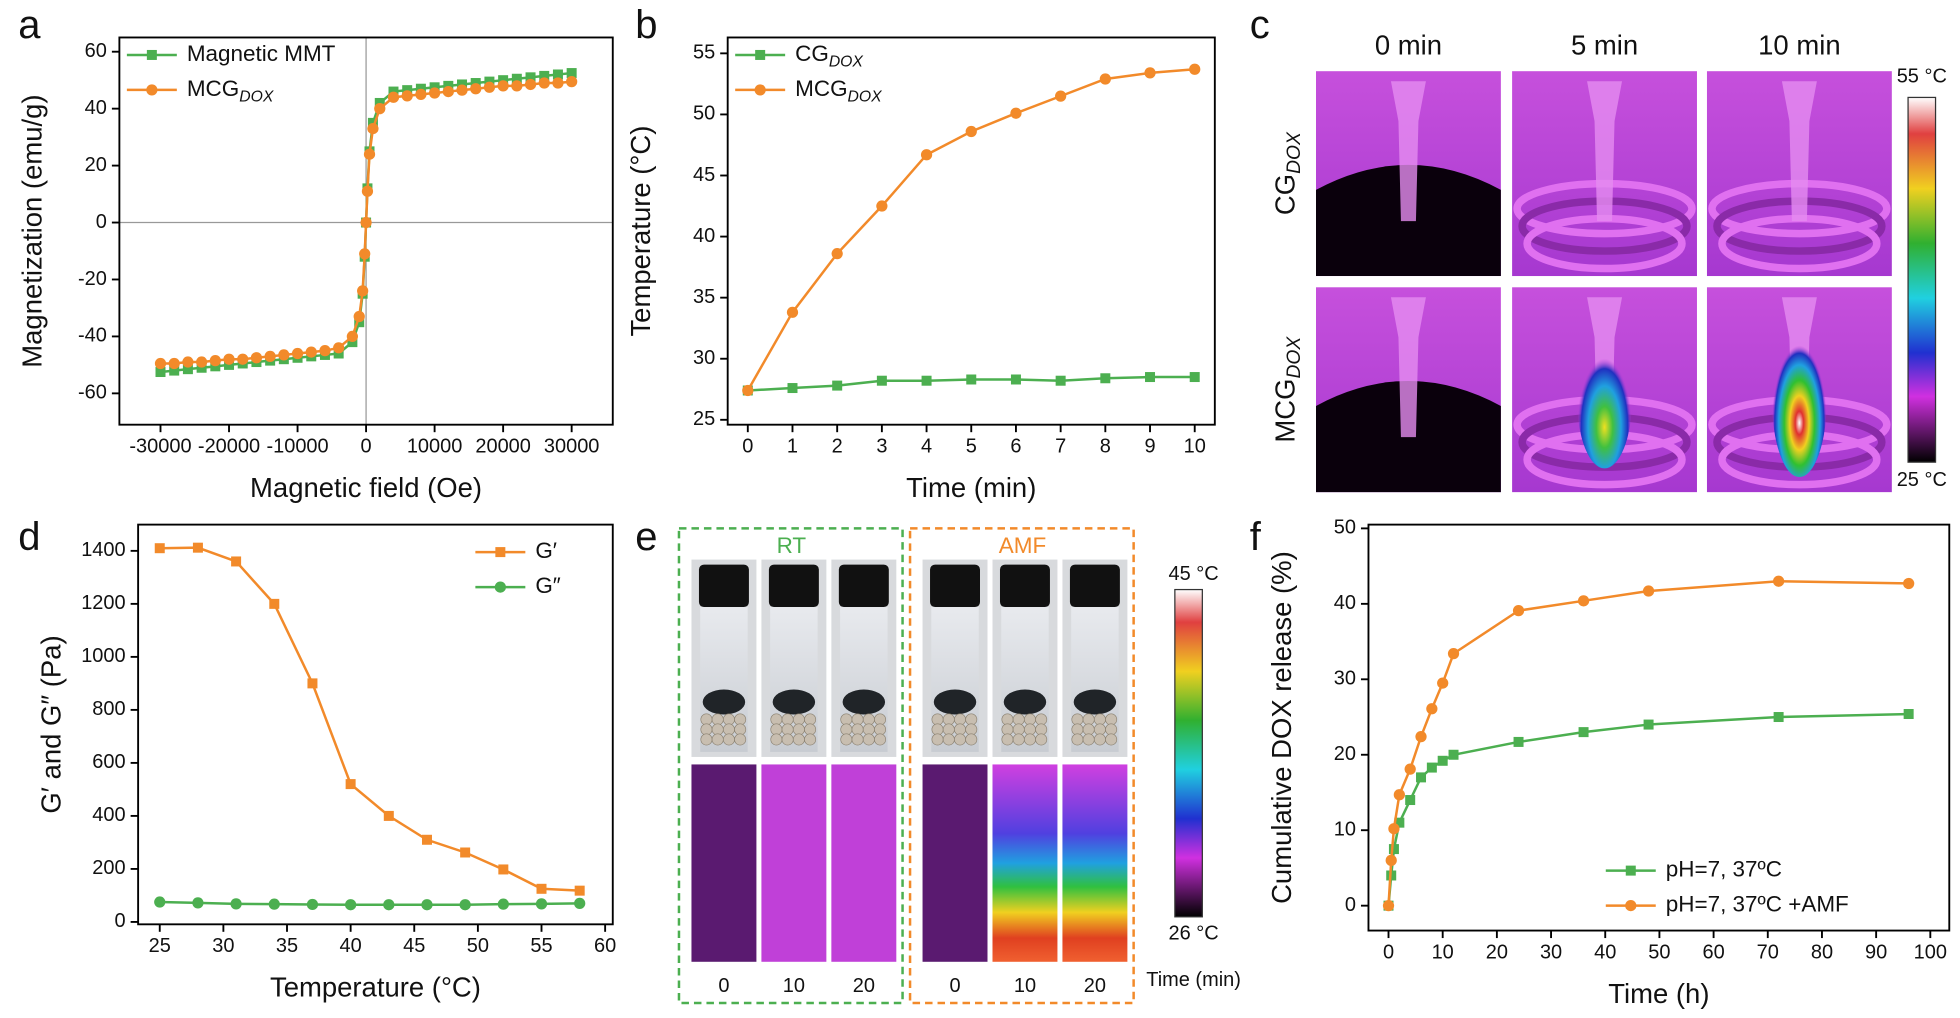 This screenshot has height=1018, width=1960. Describe the element at coordinates (541, 946) in the screenshot. I see `x-tick-label: 55` at that location.